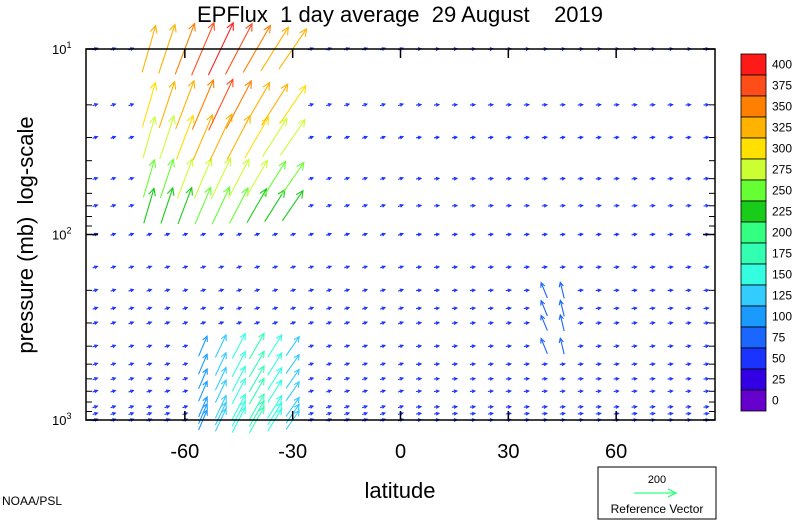  Describe the element at coordinates (672, 493) in the screenshot. I see `reference-vector-arrowhead` at that location.